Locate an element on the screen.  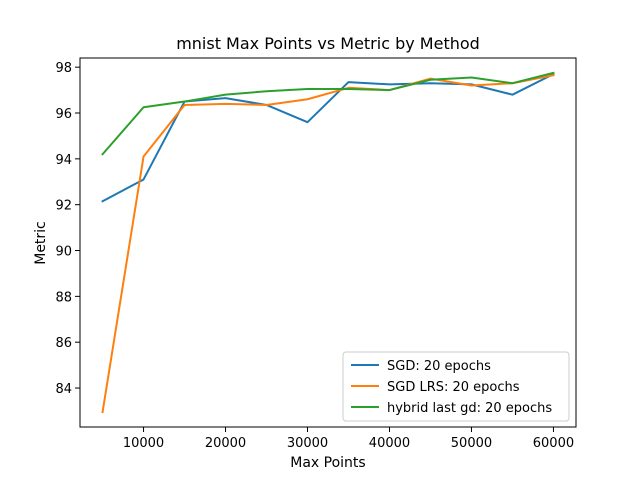
y-tick-label: 96 is located at coordinates (63, 114).